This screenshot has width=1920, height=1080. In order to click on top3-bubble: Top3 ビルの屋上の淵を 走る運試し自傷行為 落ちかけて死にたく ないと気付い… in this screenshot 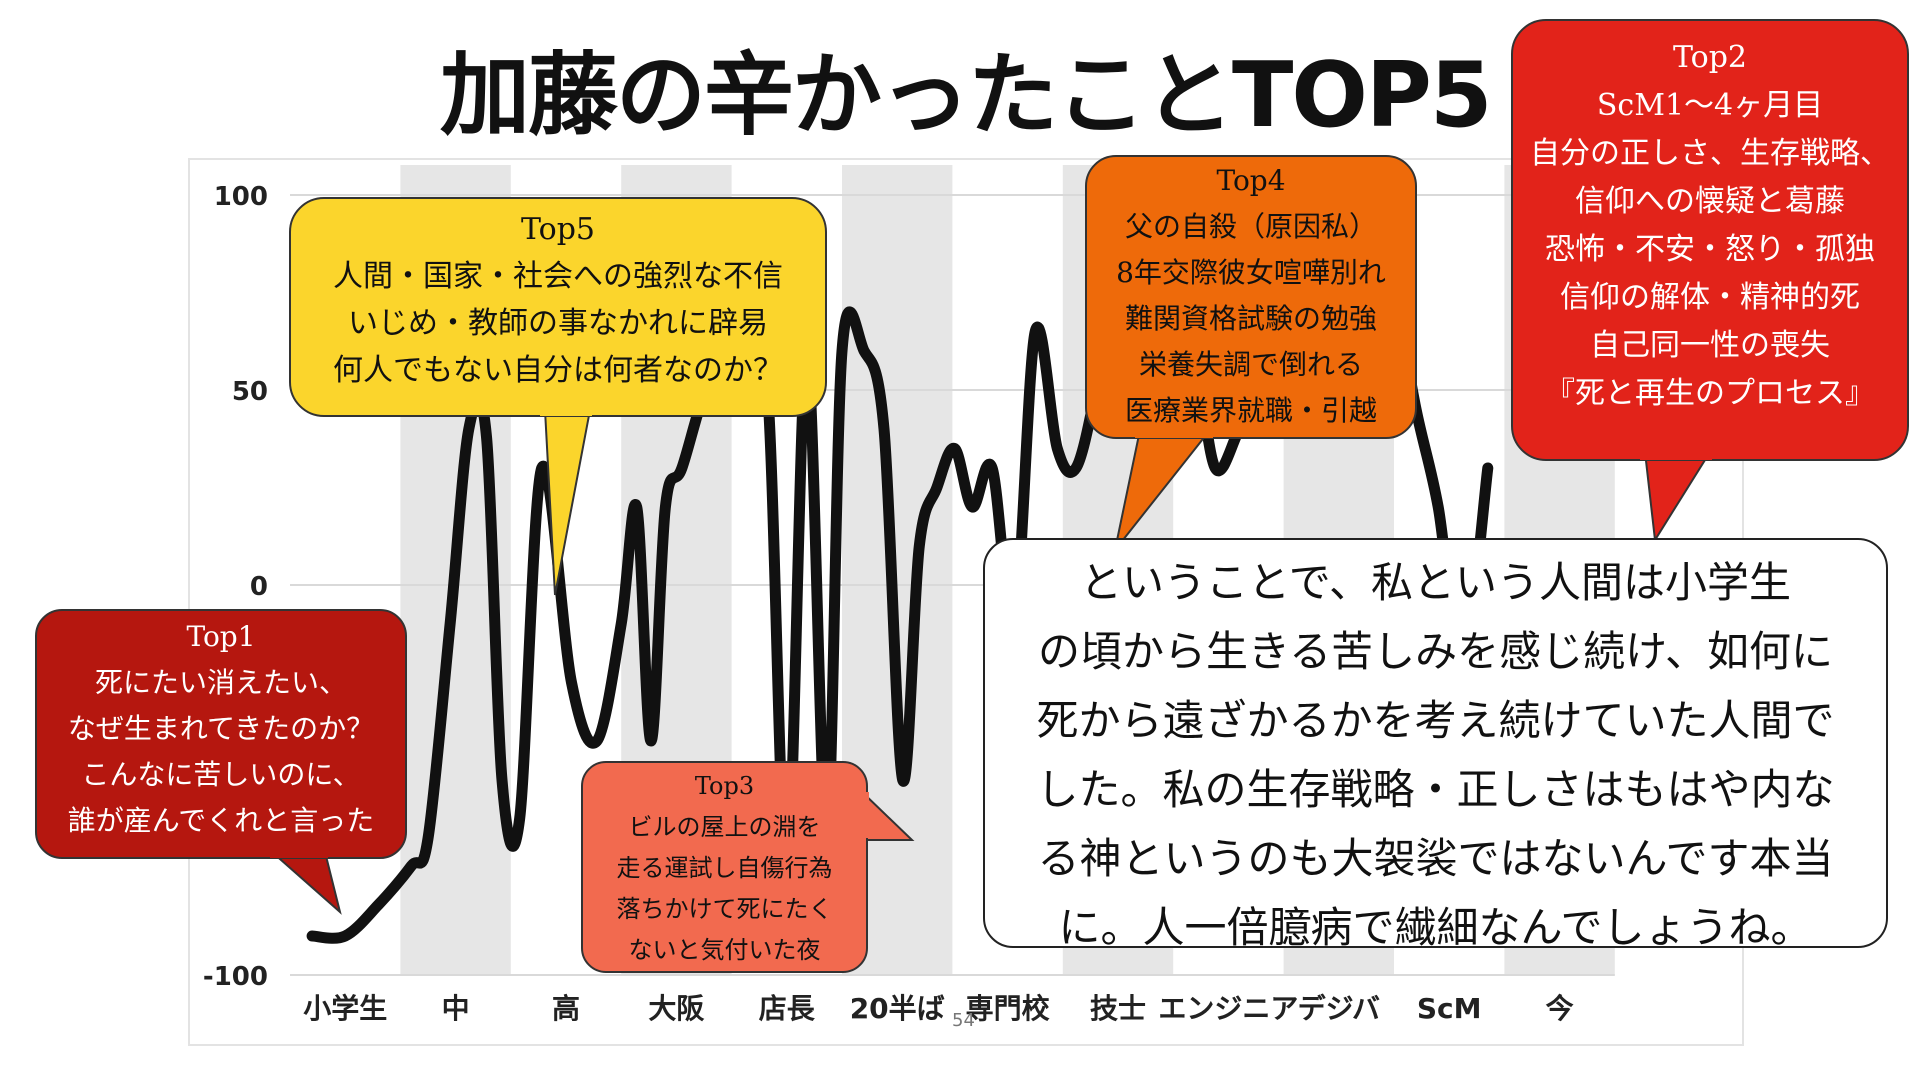, I will do `click(724, 868)`.